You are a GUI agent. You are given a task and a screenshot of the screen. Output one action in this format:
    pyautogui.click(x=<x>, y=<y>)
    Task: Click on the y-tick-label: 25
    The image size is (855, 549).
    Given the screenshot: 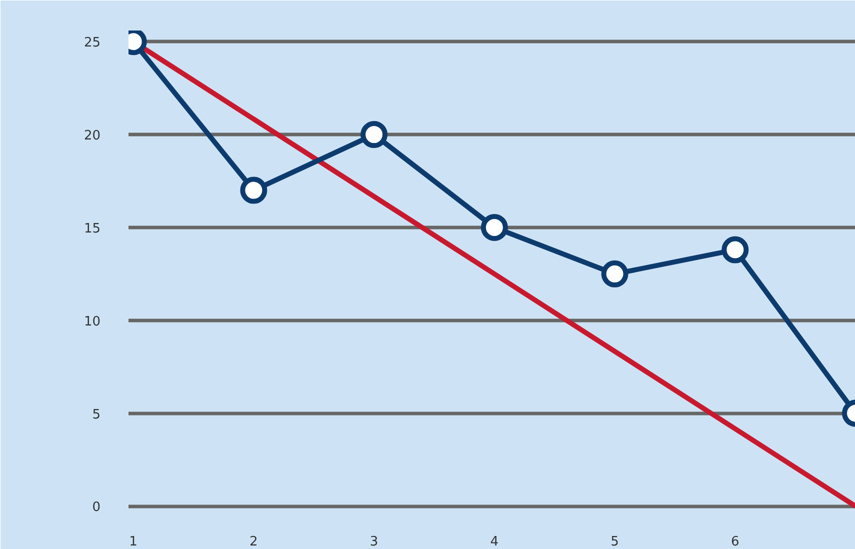 What is the action you would take?
    pyautogui.click(x=92, y=43)
    